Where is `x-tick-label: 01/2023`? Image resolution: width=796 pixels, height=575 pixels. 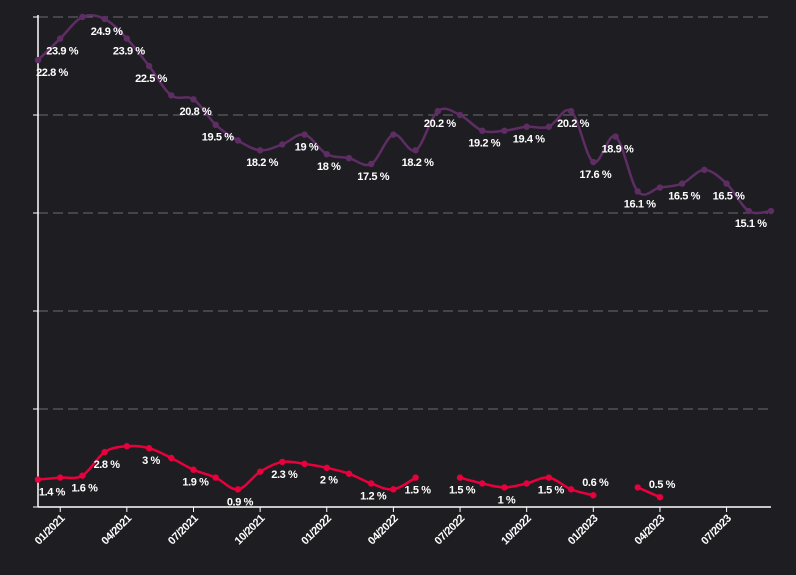 x-tick-label: 01/2023 is located at coordinates (583, 529).